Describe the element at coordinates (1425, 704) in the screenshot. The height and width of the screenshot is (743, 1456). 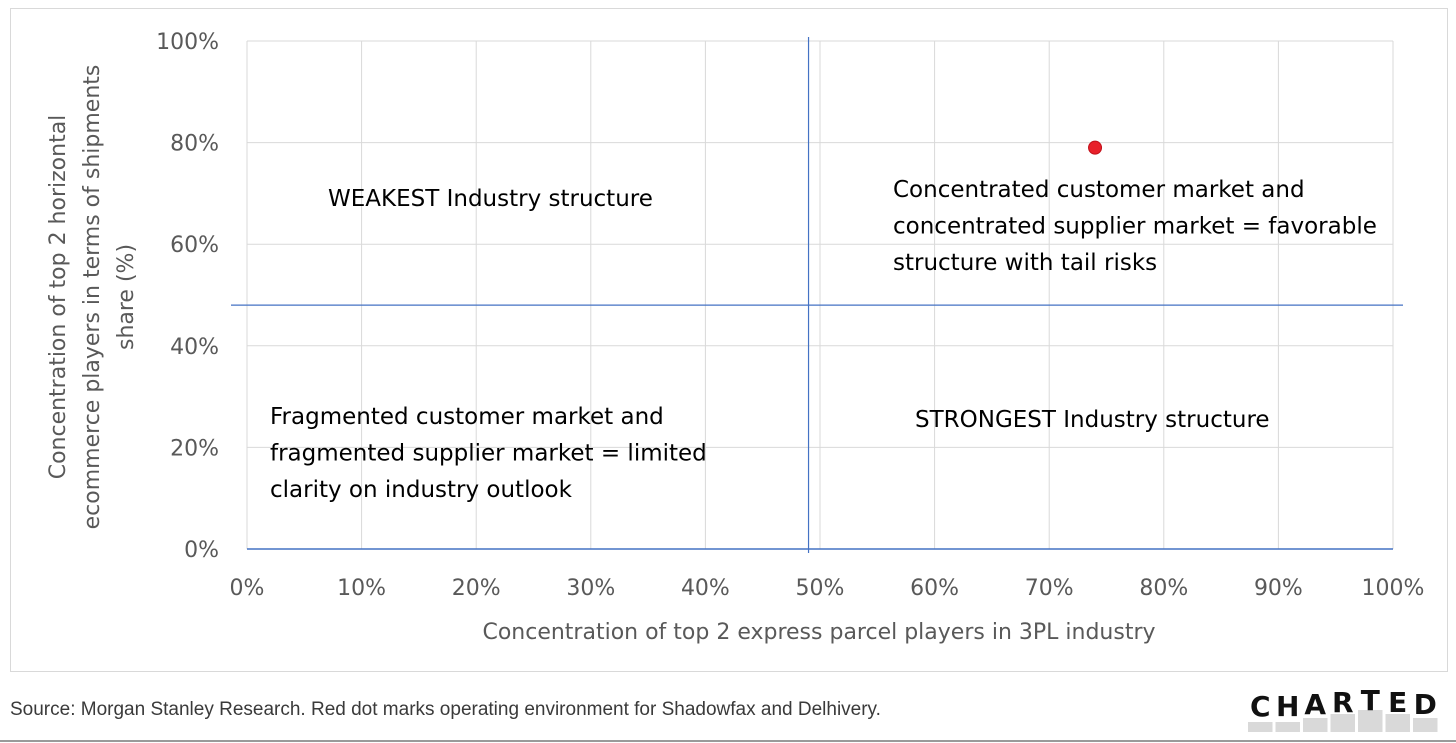
I see `logo-letter: D` at that location.